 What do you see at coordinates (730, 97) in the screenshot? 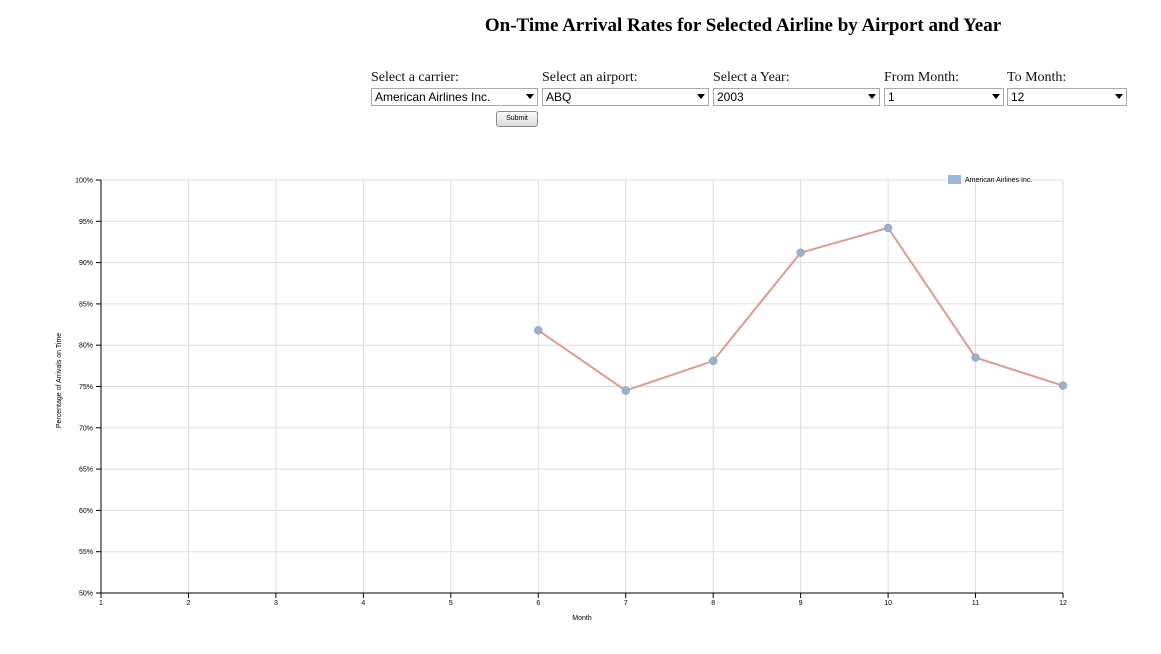
I see `year-select-value: 2003` at bounding box center [730, 97].